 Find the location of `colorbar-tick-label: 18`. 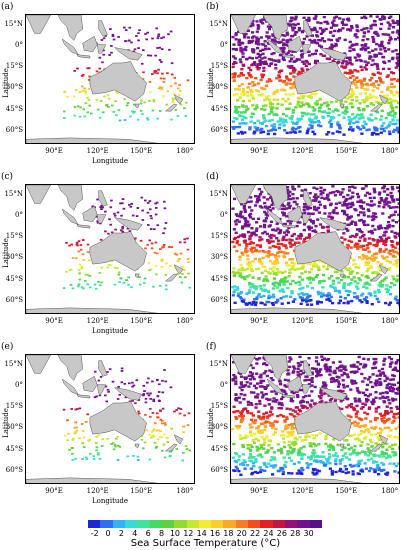

colorbar-tick-label: 18 is located at coordinates (228, 533).